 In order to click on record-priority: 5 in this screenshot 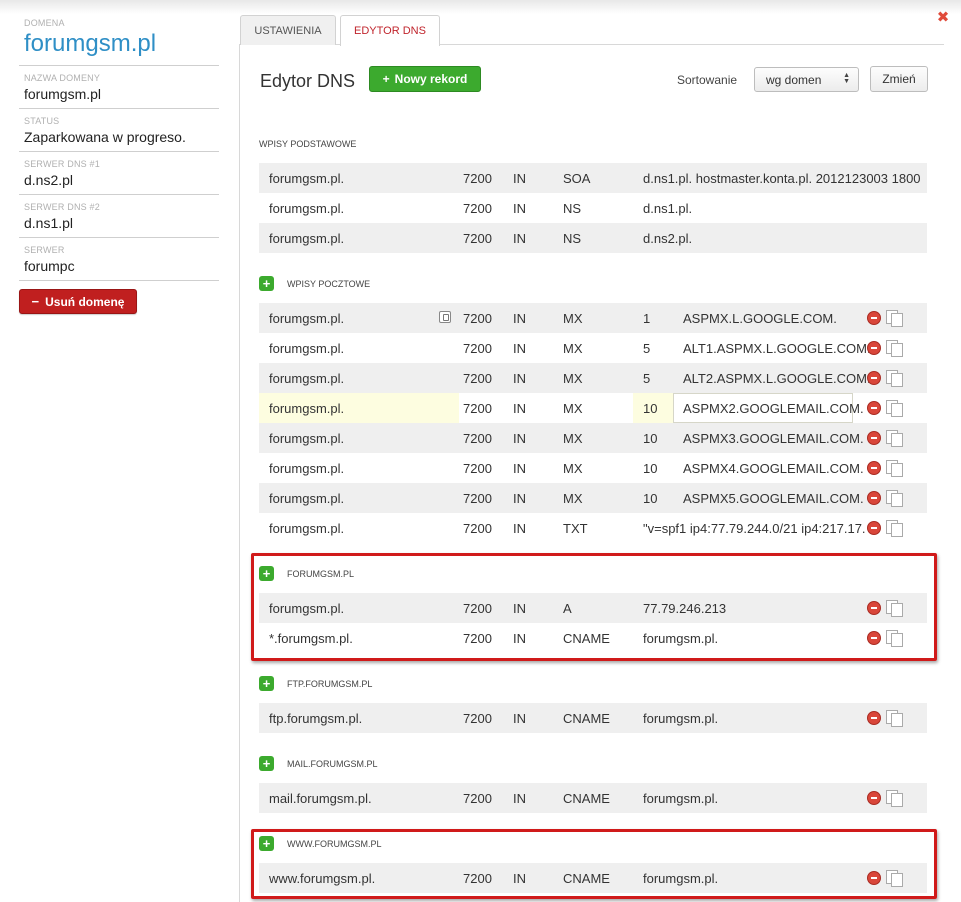, I will do `click(647, 378)`.